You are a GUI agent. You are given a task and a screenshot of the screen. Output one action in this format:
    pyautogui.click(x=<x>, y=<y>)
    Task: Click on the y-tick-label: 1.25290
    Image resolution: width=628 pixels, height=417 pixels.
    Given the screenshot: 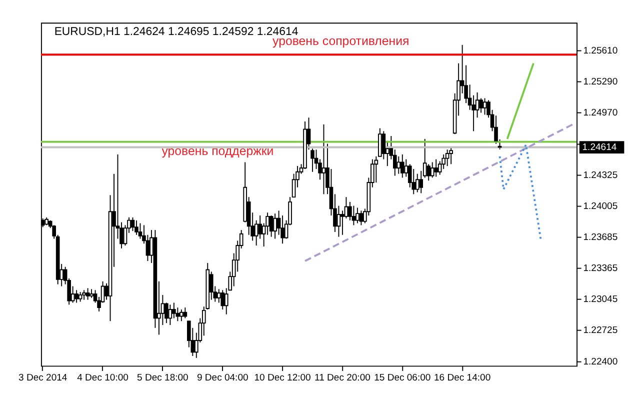 What is the action you would take?
    pyautogui.click(x=600, y=82)
    